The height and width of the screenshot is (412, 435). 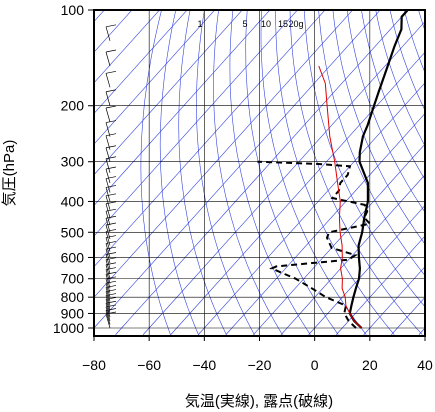 I want to click on dewpoint-line, so click(x=314, y=244).